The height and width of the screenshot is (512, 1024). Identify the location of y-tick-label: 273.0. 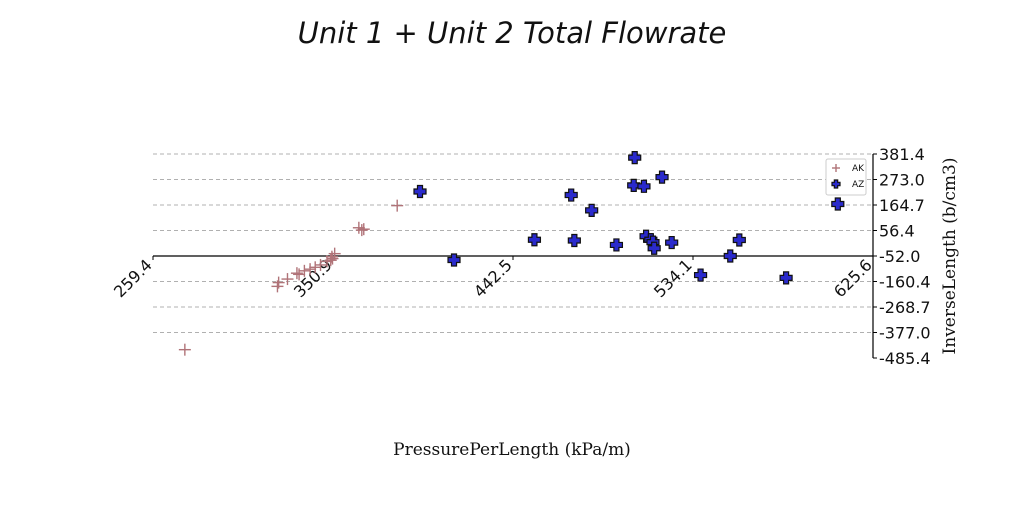
(902, 180).